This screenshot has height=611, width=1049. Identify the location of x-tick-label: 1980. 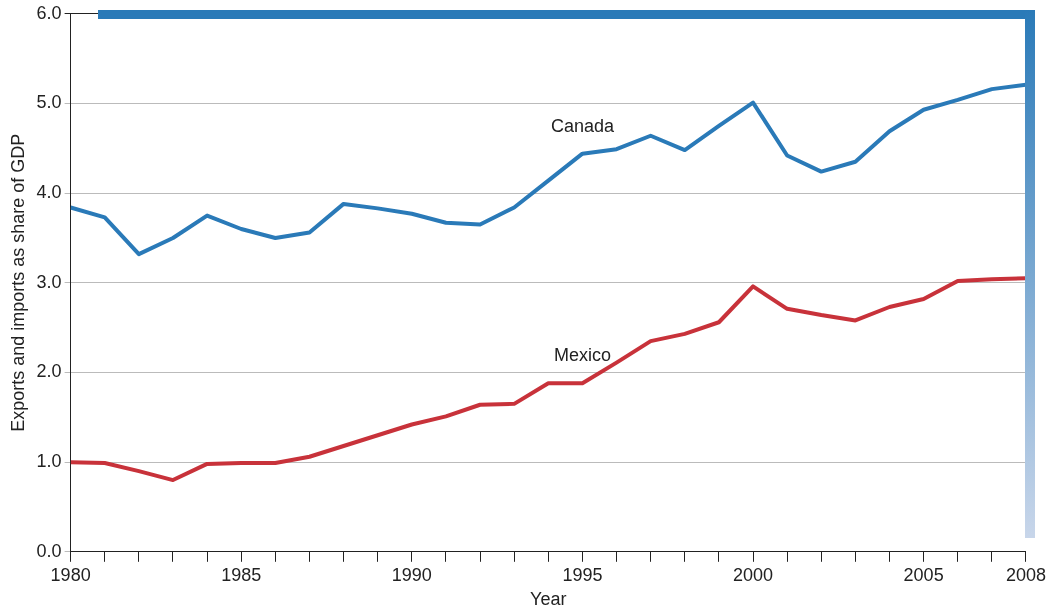
(70, 574).